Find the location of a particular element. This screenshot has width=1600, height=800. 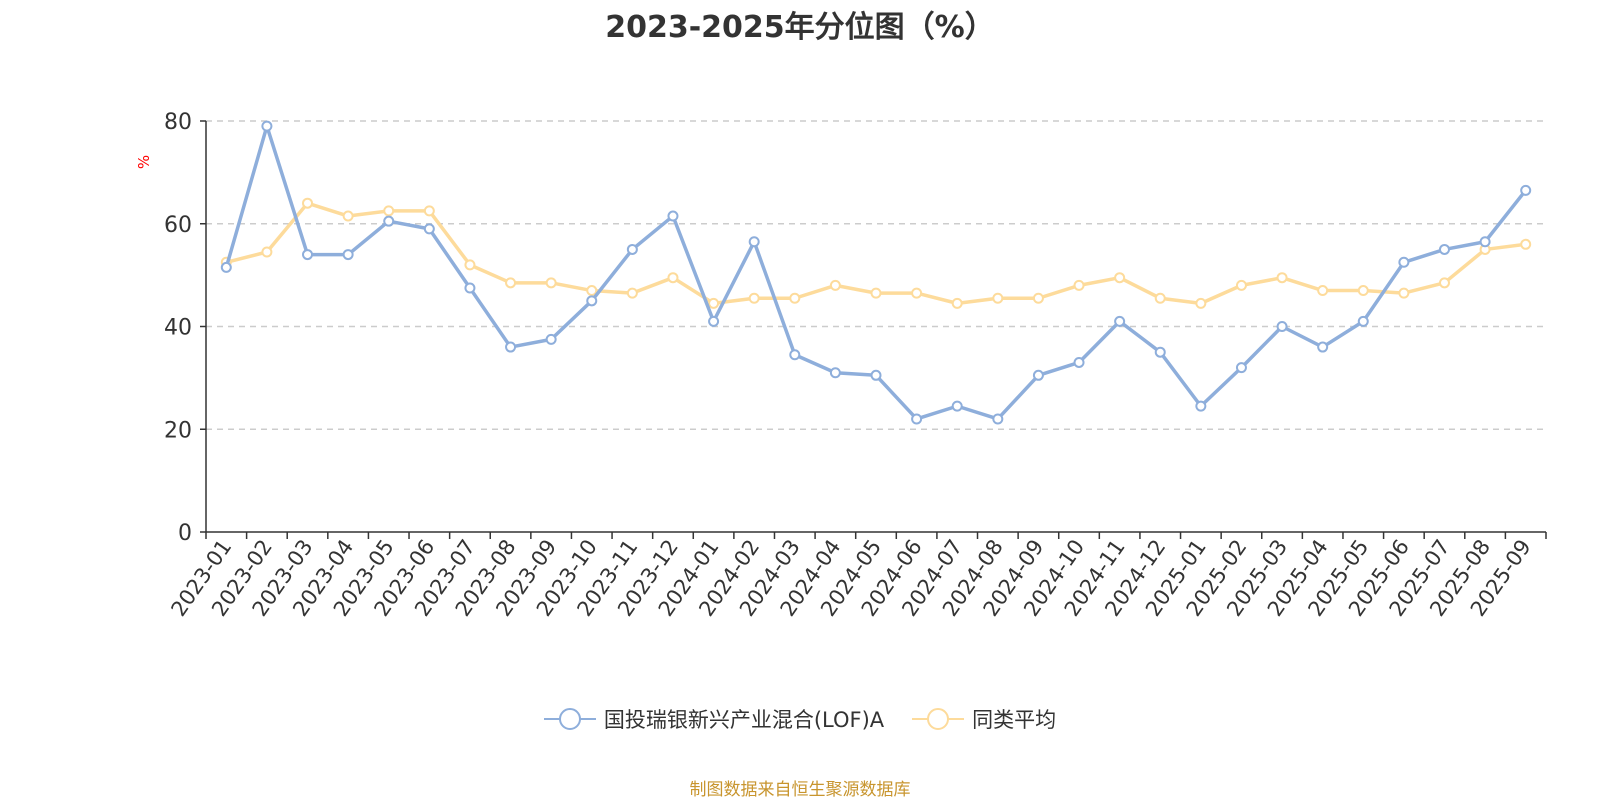

y-axis-label: % is located at coordinates (144, 162).